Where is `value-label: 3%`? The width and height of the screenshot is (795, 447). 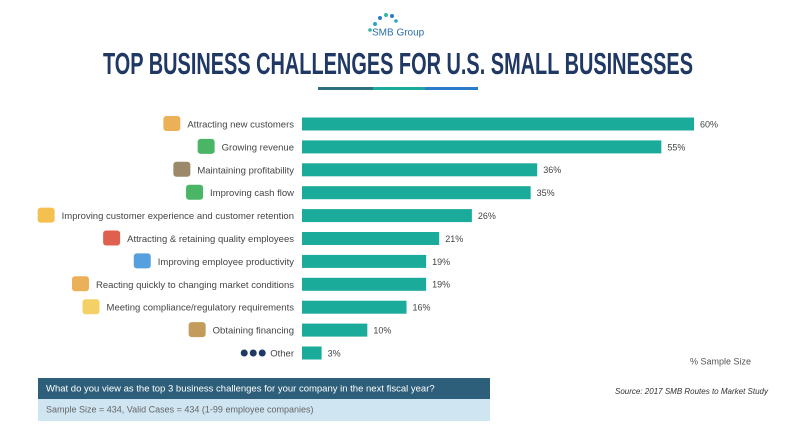
value-label: 3% is located at coordinates (334, 353).